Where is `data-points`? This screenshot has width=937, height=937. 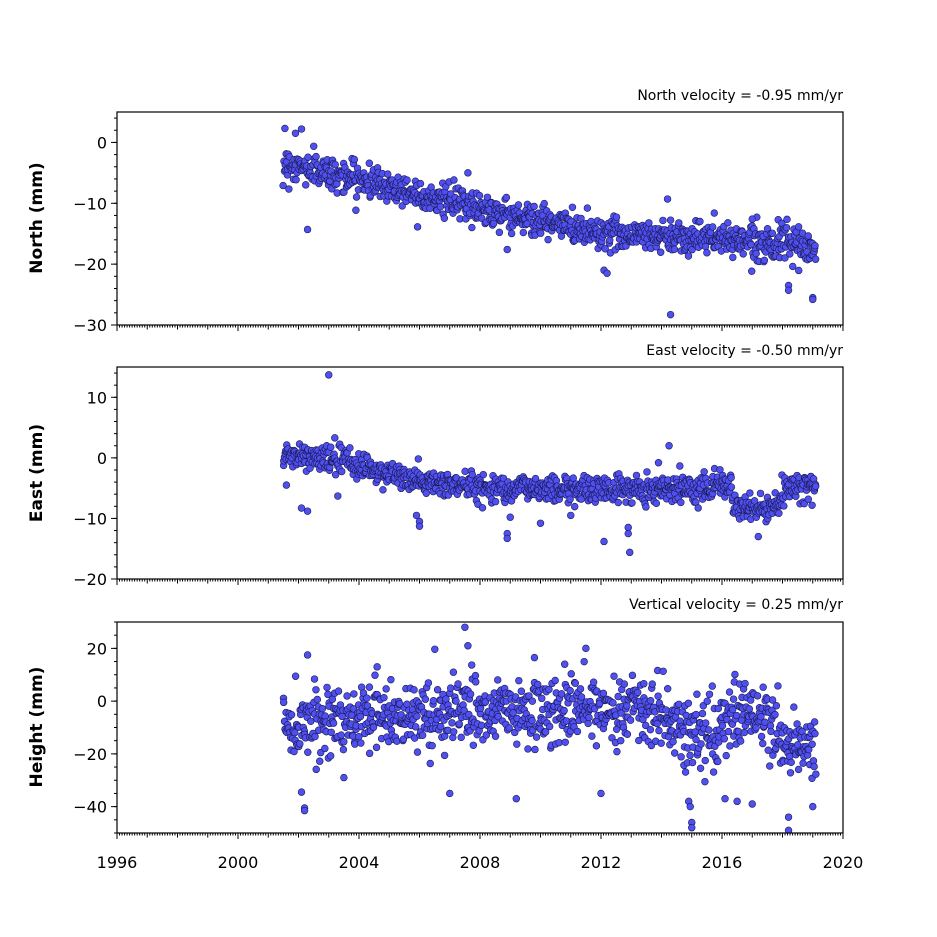 data-points is located at coordinates (549, 221).